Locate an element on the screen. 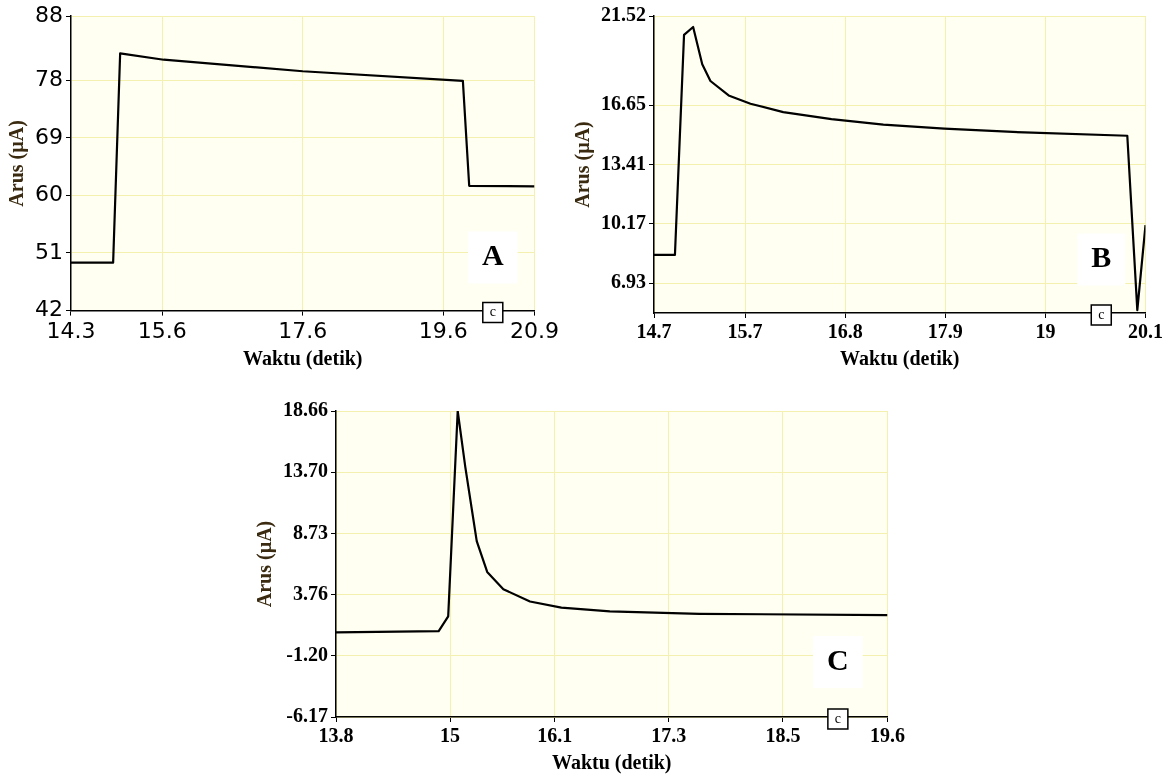  y-tick-label: 3.76 is located at coordinates (310, 592).